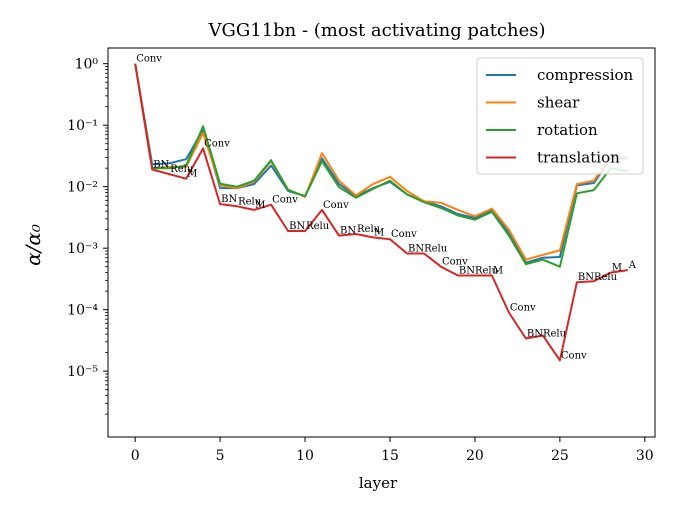 The image size is (674, 512). Describe the element at coordinates (82, 249) in the screenshot. I see `y-tick-label: 10⁻³` at that location.